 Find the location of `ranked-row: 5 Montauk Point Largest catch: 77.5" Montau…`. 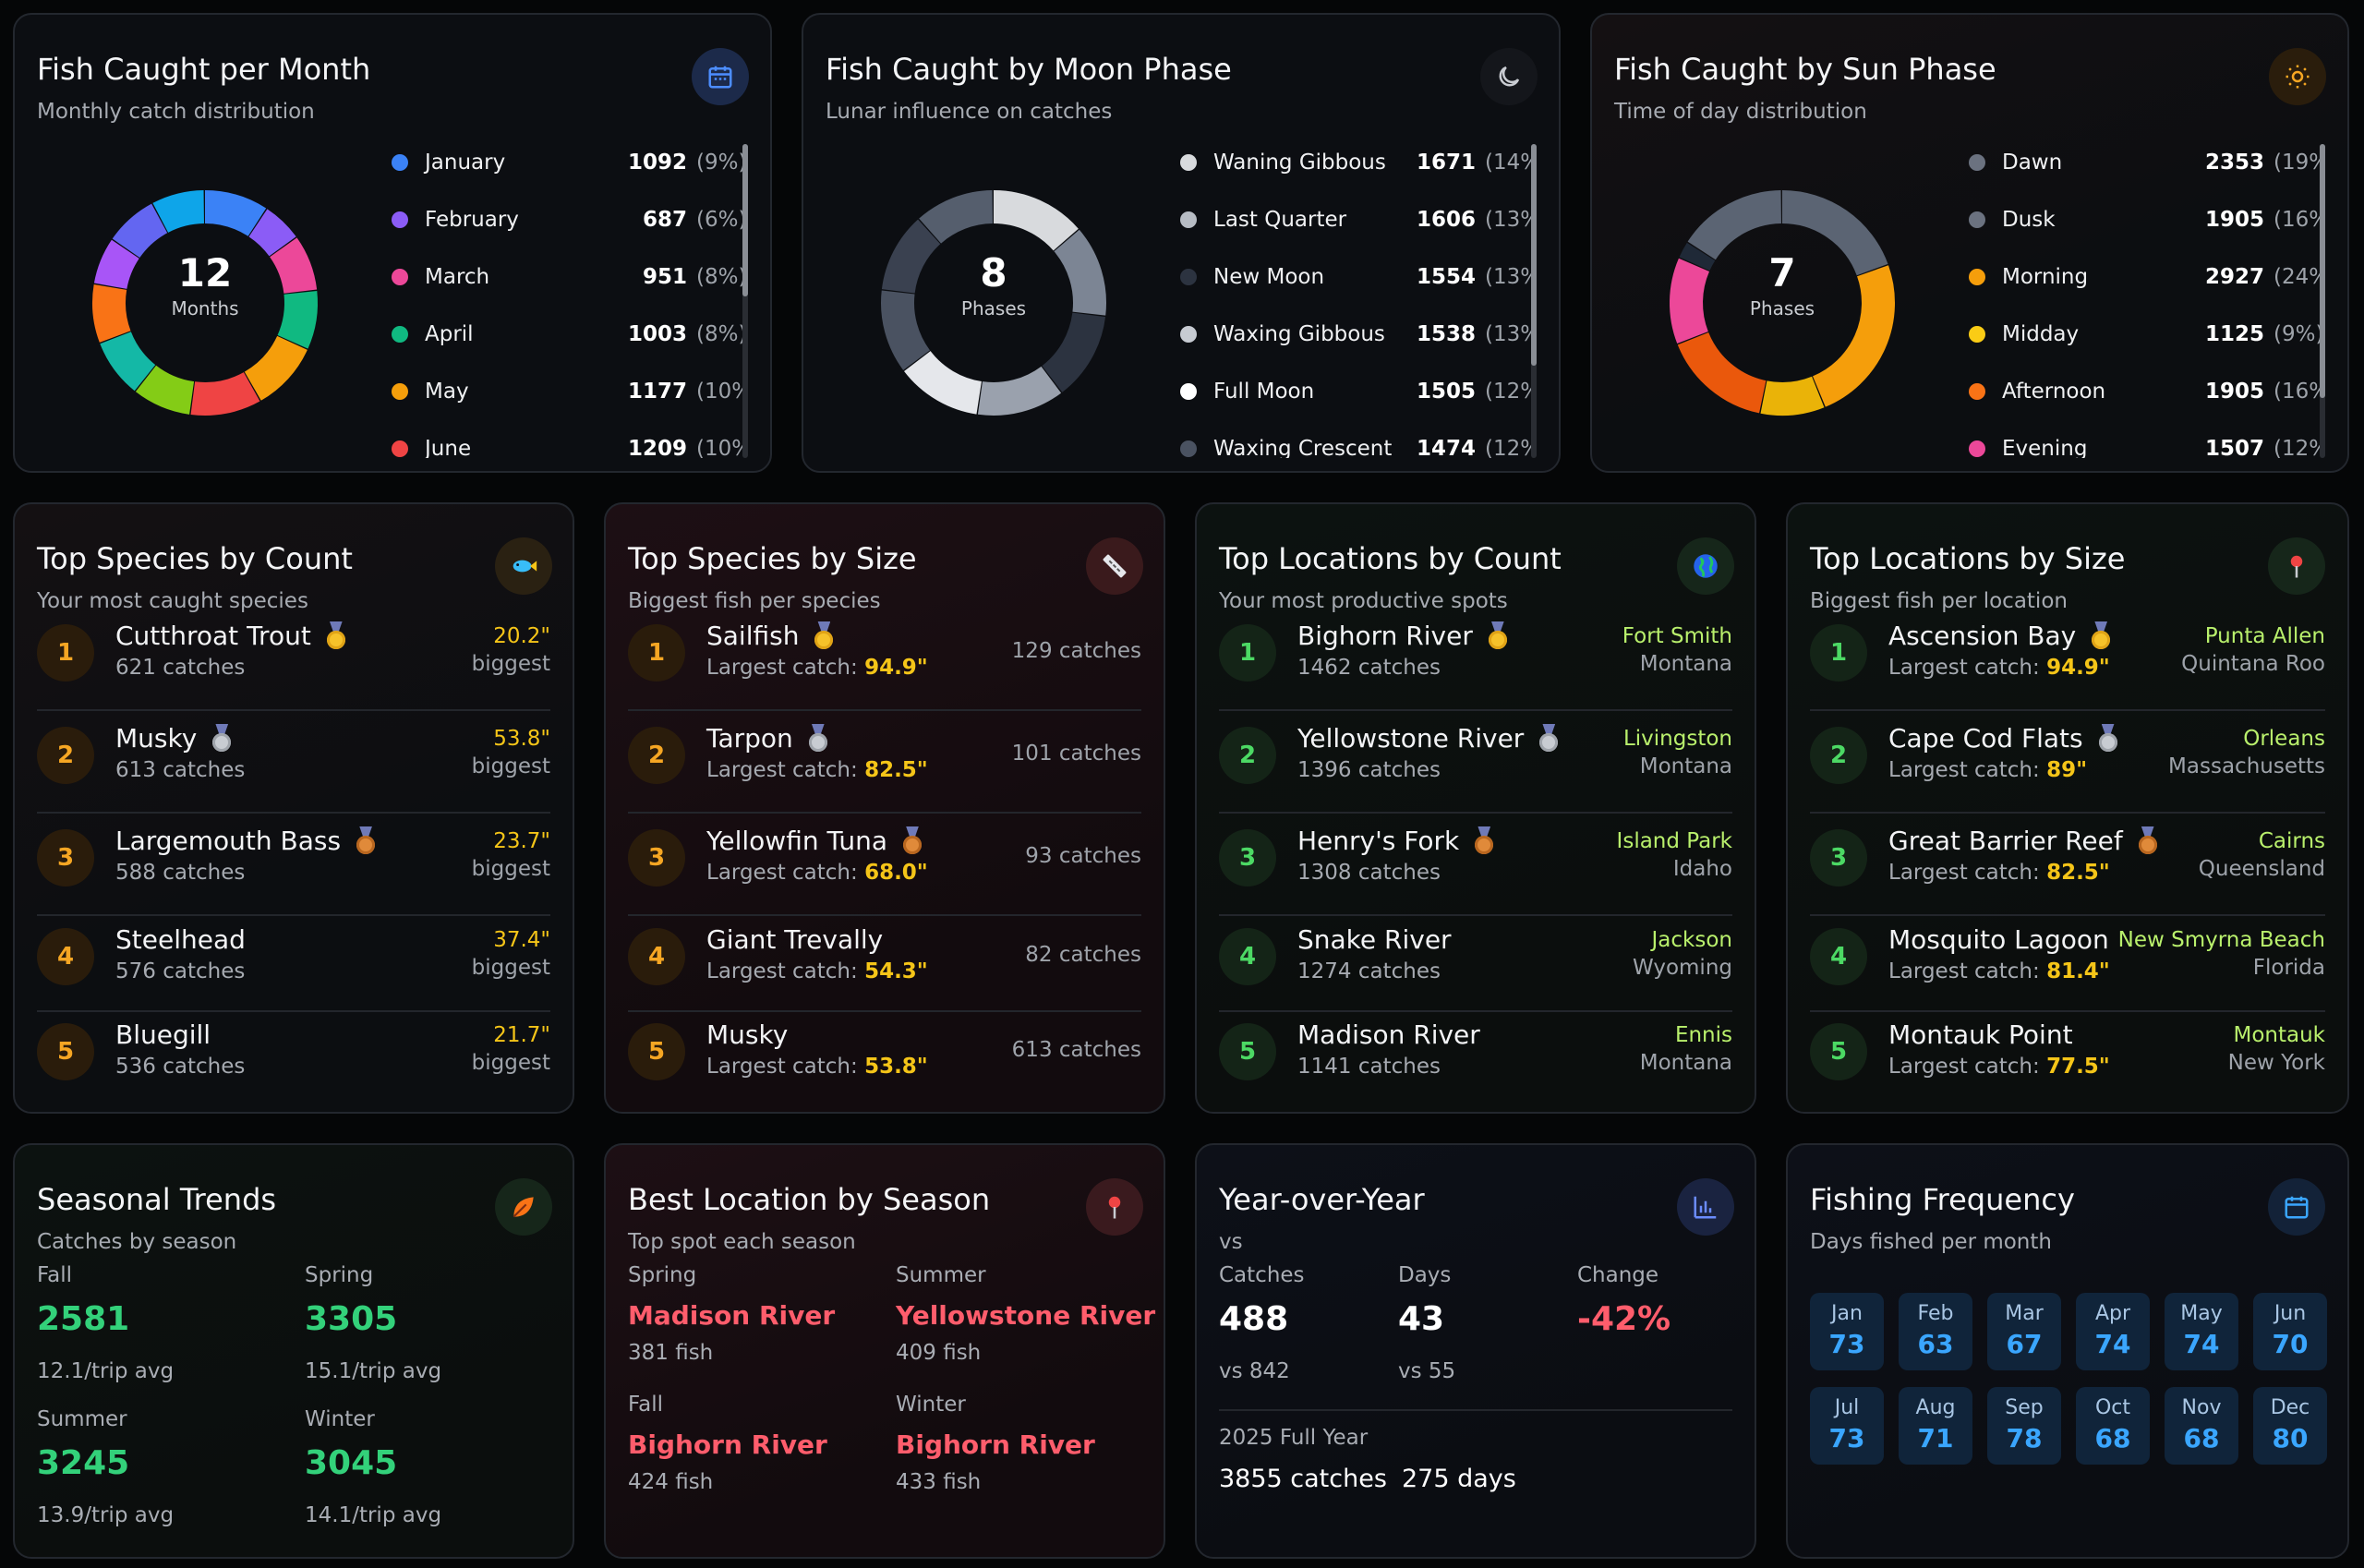

ranked-row: 5 Montauk Point Largest catch: 77.5" Montau… is located at coordinates (2067, 1051).